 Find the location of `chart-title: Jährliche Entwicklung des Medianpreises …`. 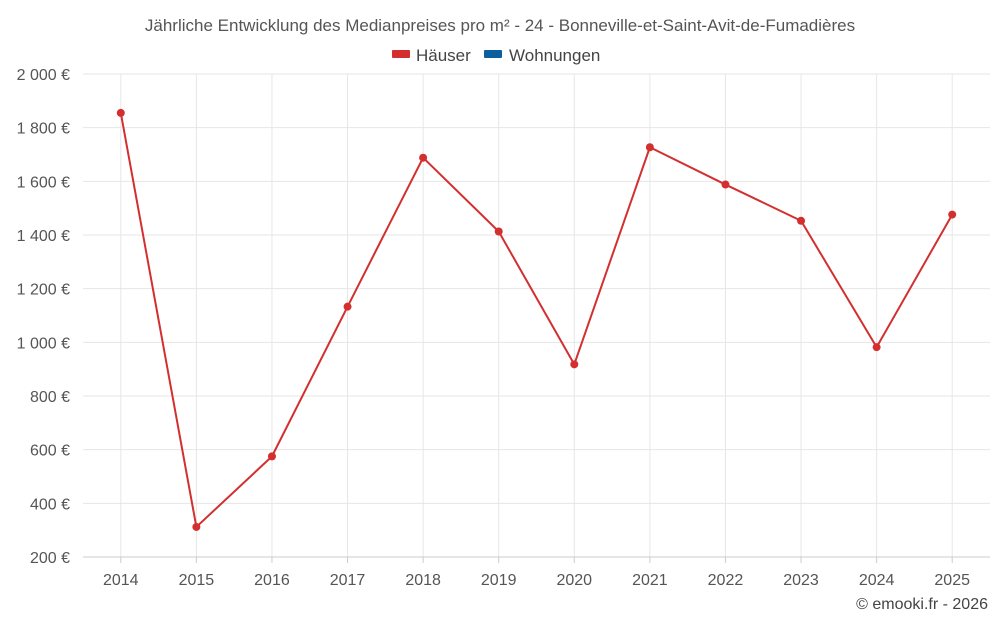

chart-title: Jährliche Entwicklung des Medianpreises … is located at coordinates (500, 25).